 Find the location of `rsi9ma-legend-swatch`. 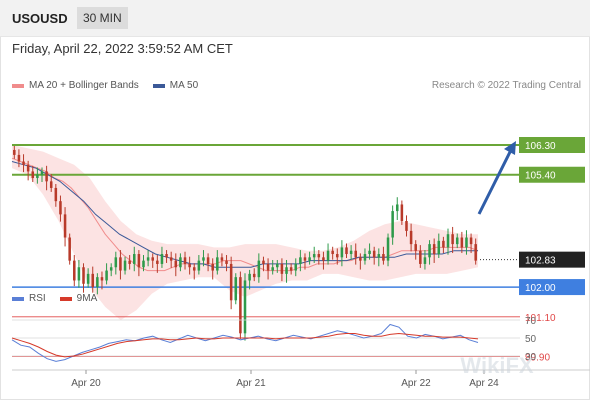

rsi9ma-legend-swatch is located at coordinates (65, 298).